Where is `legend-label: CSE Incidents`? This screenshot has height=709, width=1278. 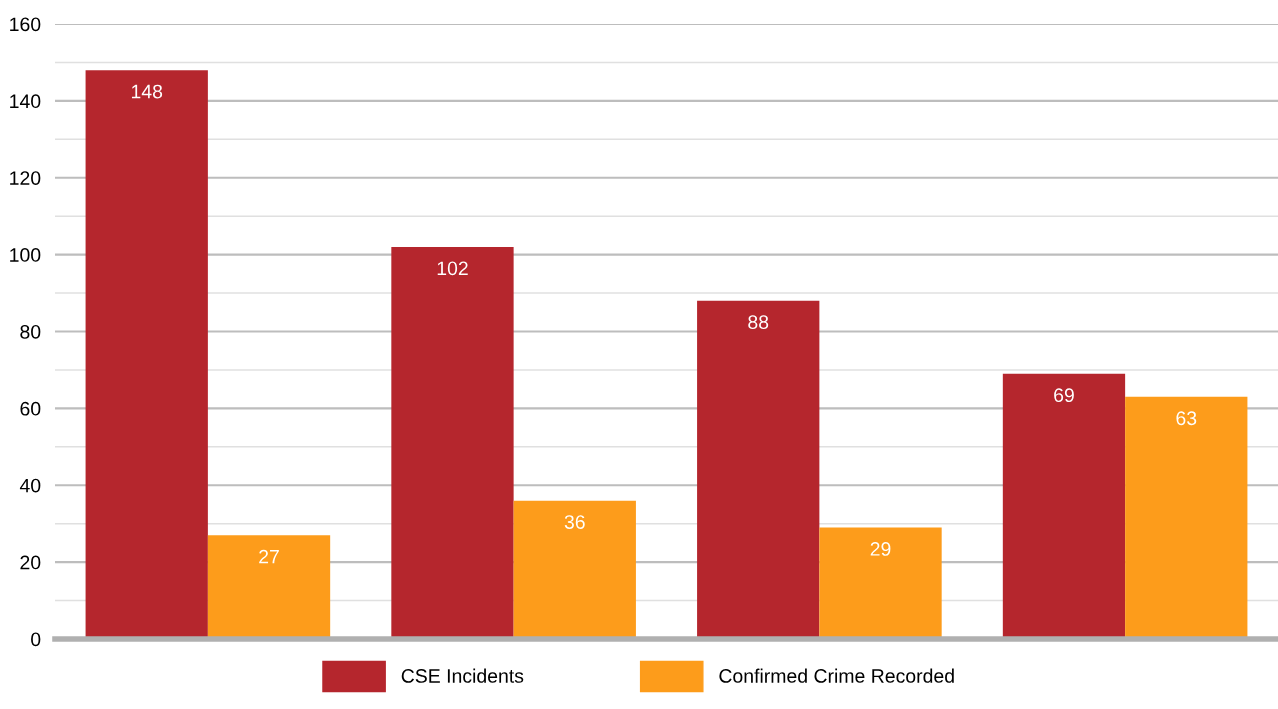 legend-label: CSE Incidents is located at coordinates (462, 675).